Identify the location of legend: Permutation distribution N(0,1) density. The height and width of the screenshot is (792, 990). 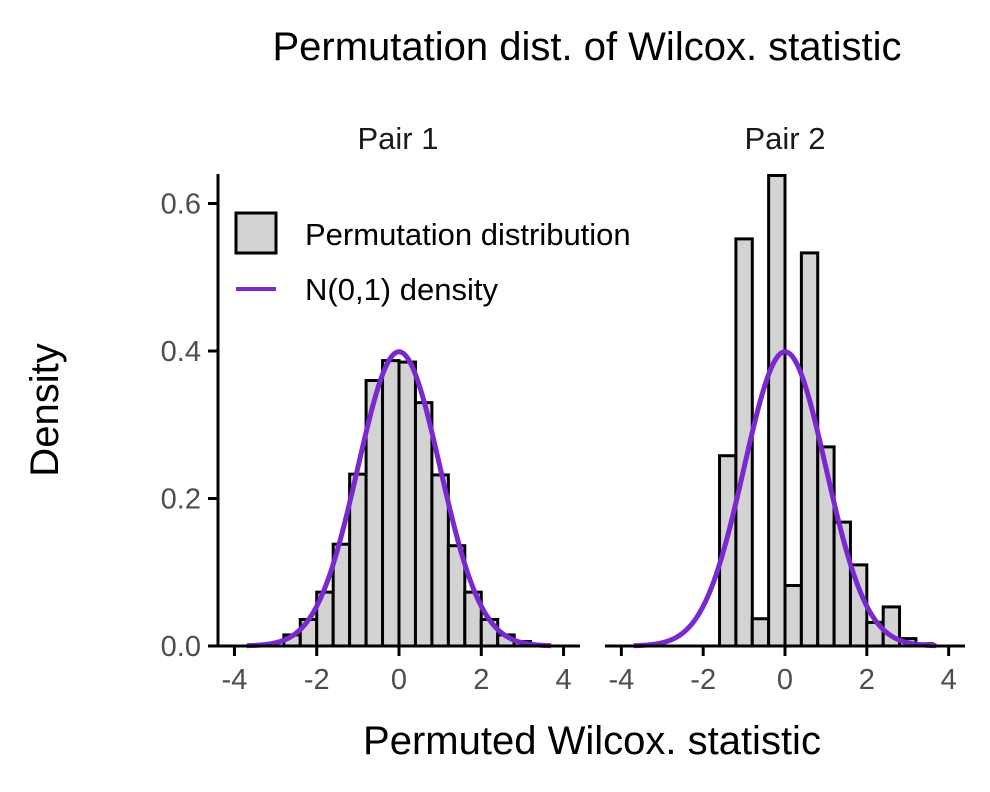
(432, 259).